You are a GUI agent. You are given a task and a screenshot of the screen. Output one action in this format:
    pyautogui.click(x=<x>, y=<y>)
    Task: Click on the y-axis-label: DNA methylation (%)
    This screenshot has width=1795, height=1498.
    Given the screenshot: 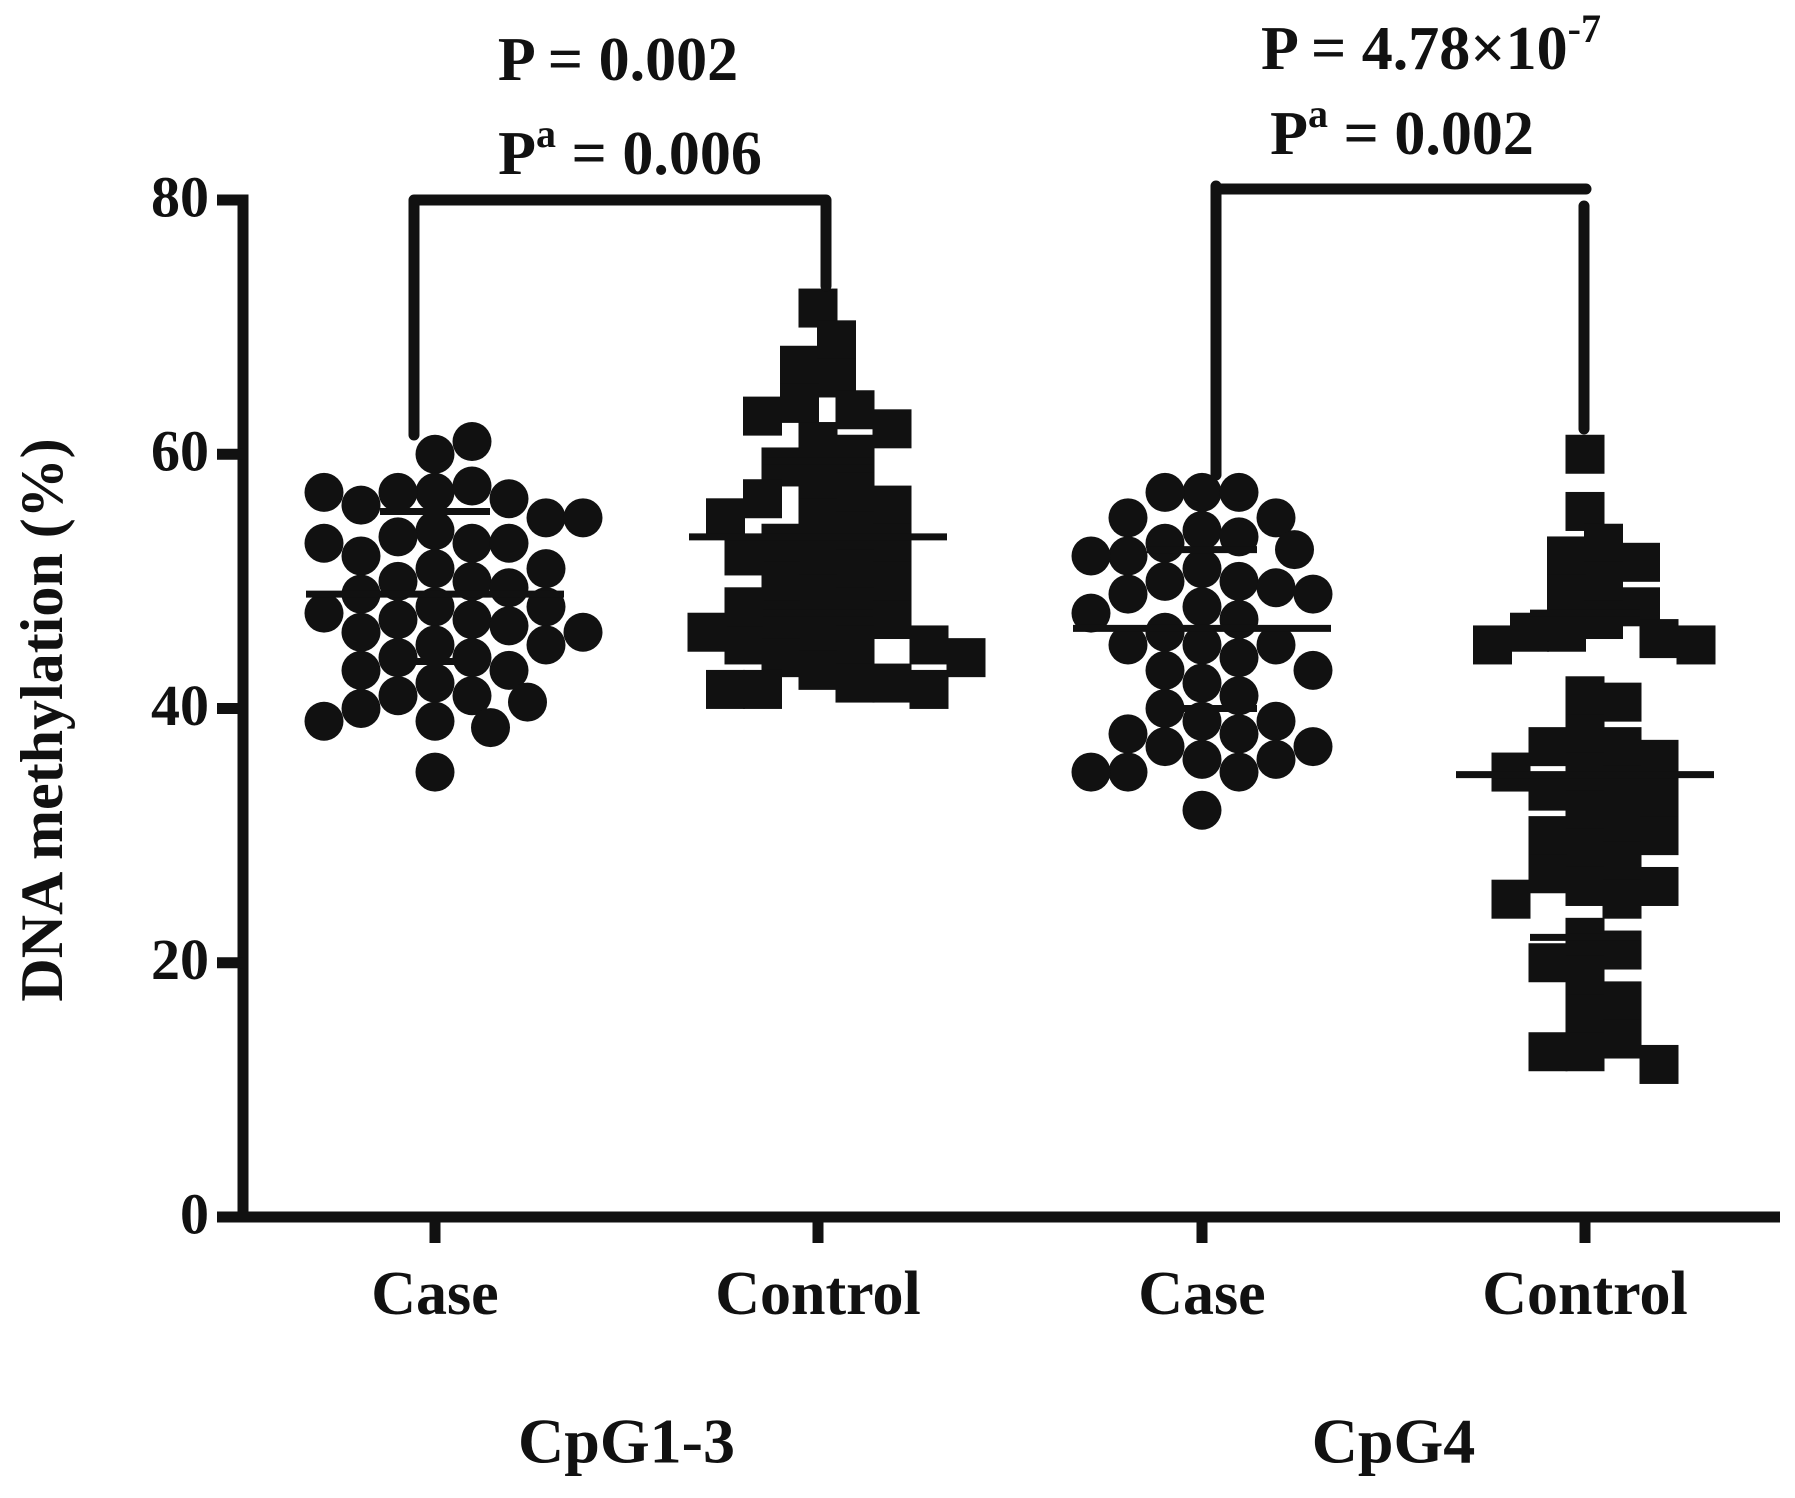 What is the action you would take?
    pyautogui.click(x=42, y=719)
    